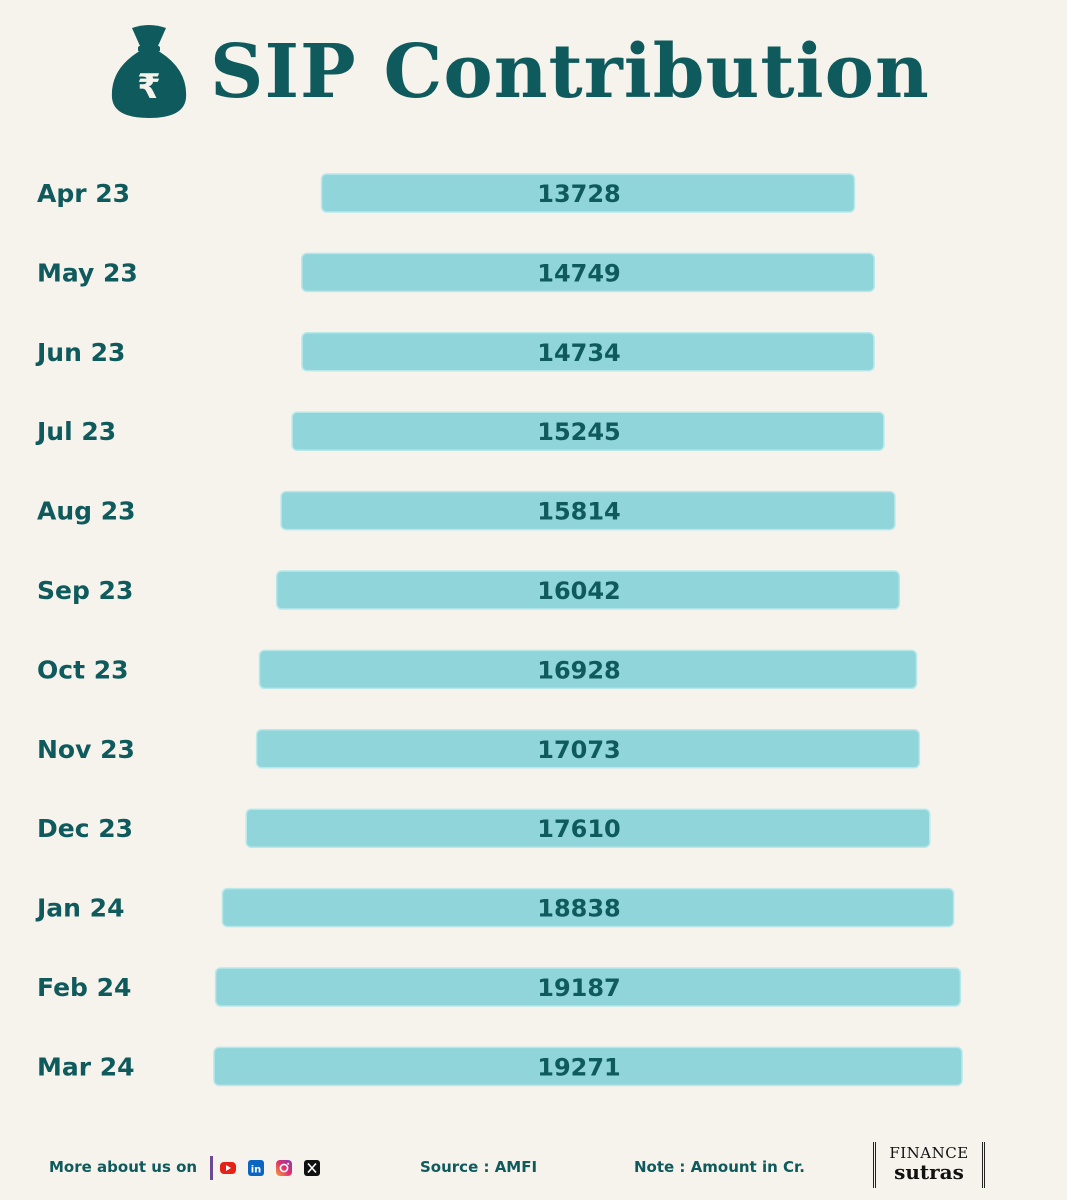 The height and width of the screenshot is (1200, 1067). What do you see at coordinates (579, 829) in the screenshot?
I see `bar-value-label: 17610` at bounding box center [579, 829].